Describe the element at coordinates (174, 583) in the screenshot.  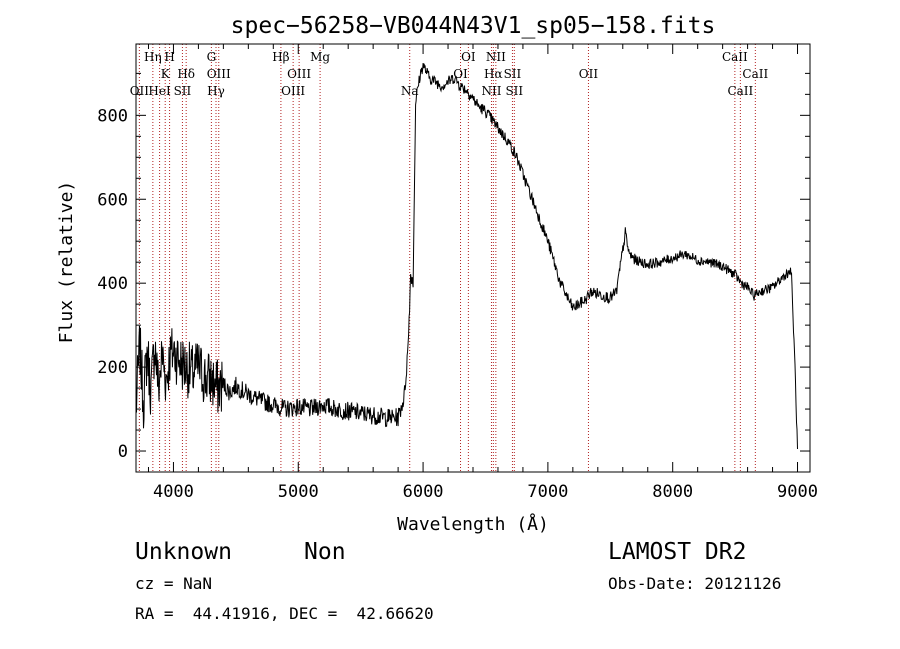
I see `redshift-value: cz = NaN` at that location.